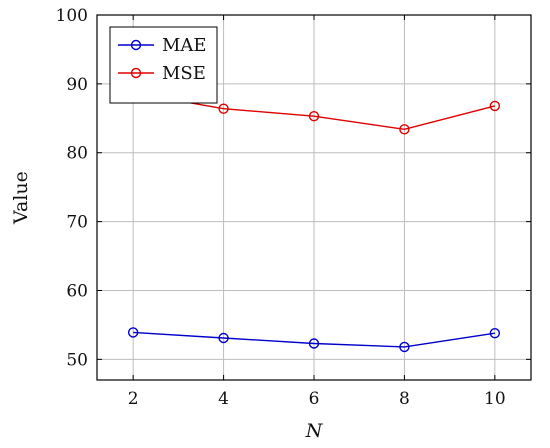  Describe the element at coordinates (77, 360) in the screenshot. I see `y-tick-label: 50` at that location.